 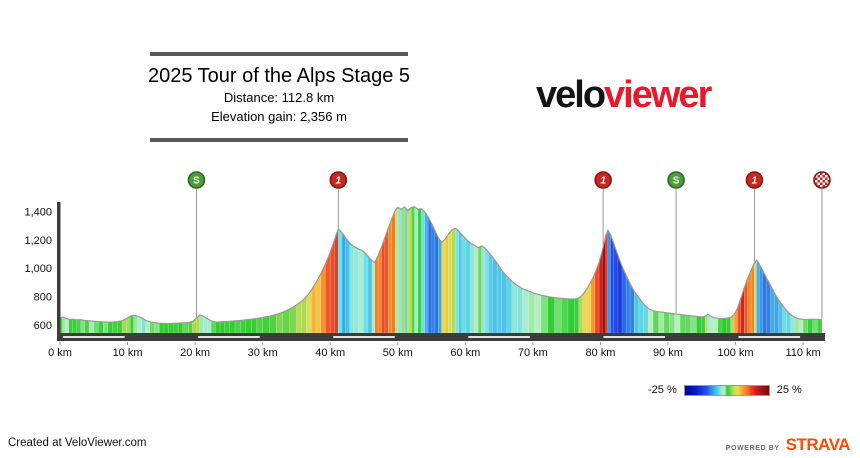 I want to click on x-tick-label: 50 km, so click(x=398, y=353).